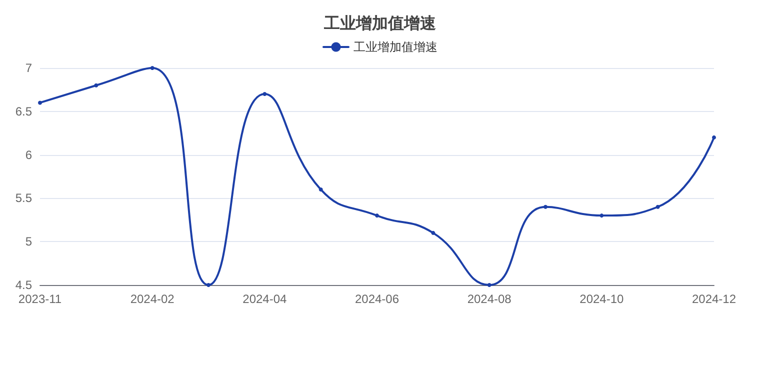 The width and height of the screenshot is (760, 370). Describe the element at coordinates (152, 299) in the screenshot. I see `x-tick-label: 2024-02` at that location.